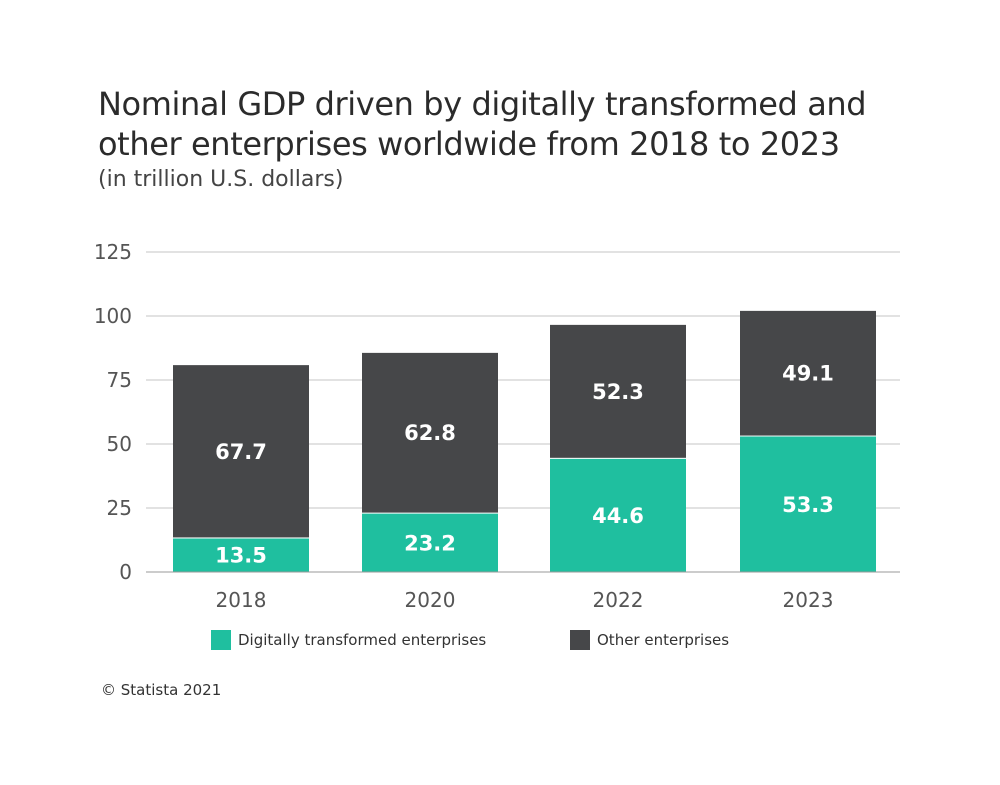 This screenshot has width=1000, height=785. I want to click on x-tick-label: 2018, so click(241, 600).